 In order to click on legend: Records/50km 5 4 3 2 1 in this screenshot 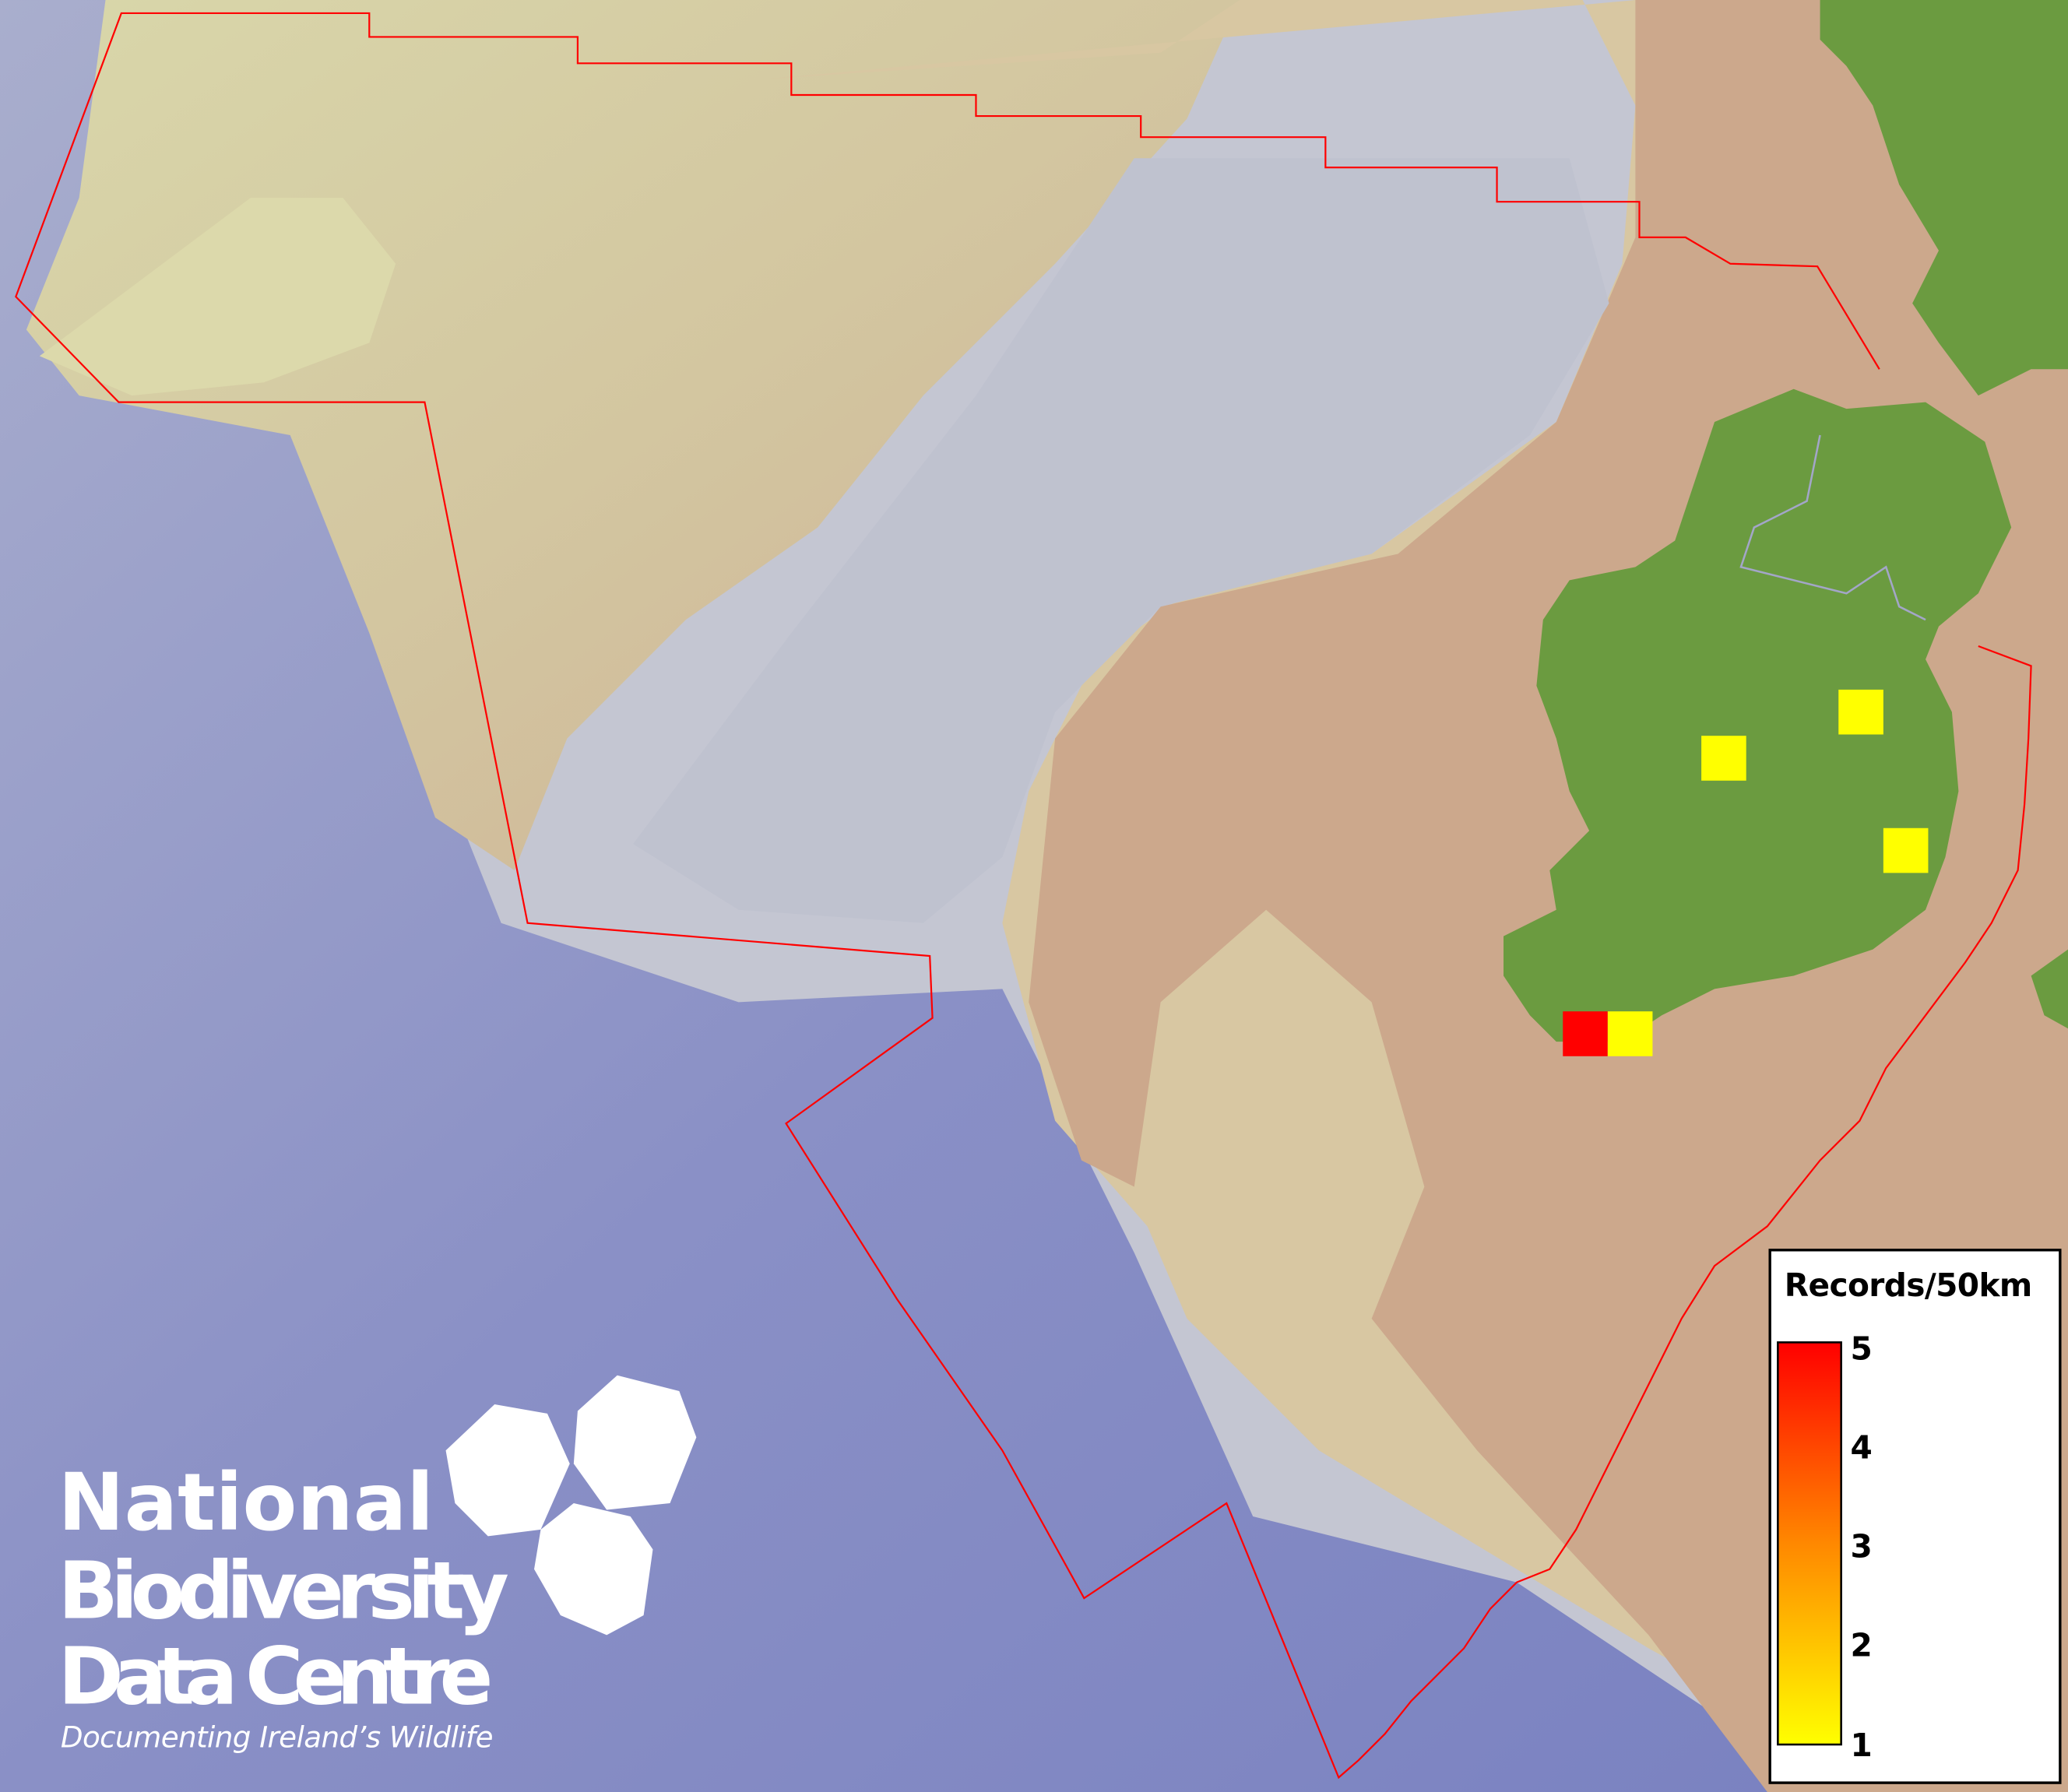, I will do `click(1915, 1516)`.